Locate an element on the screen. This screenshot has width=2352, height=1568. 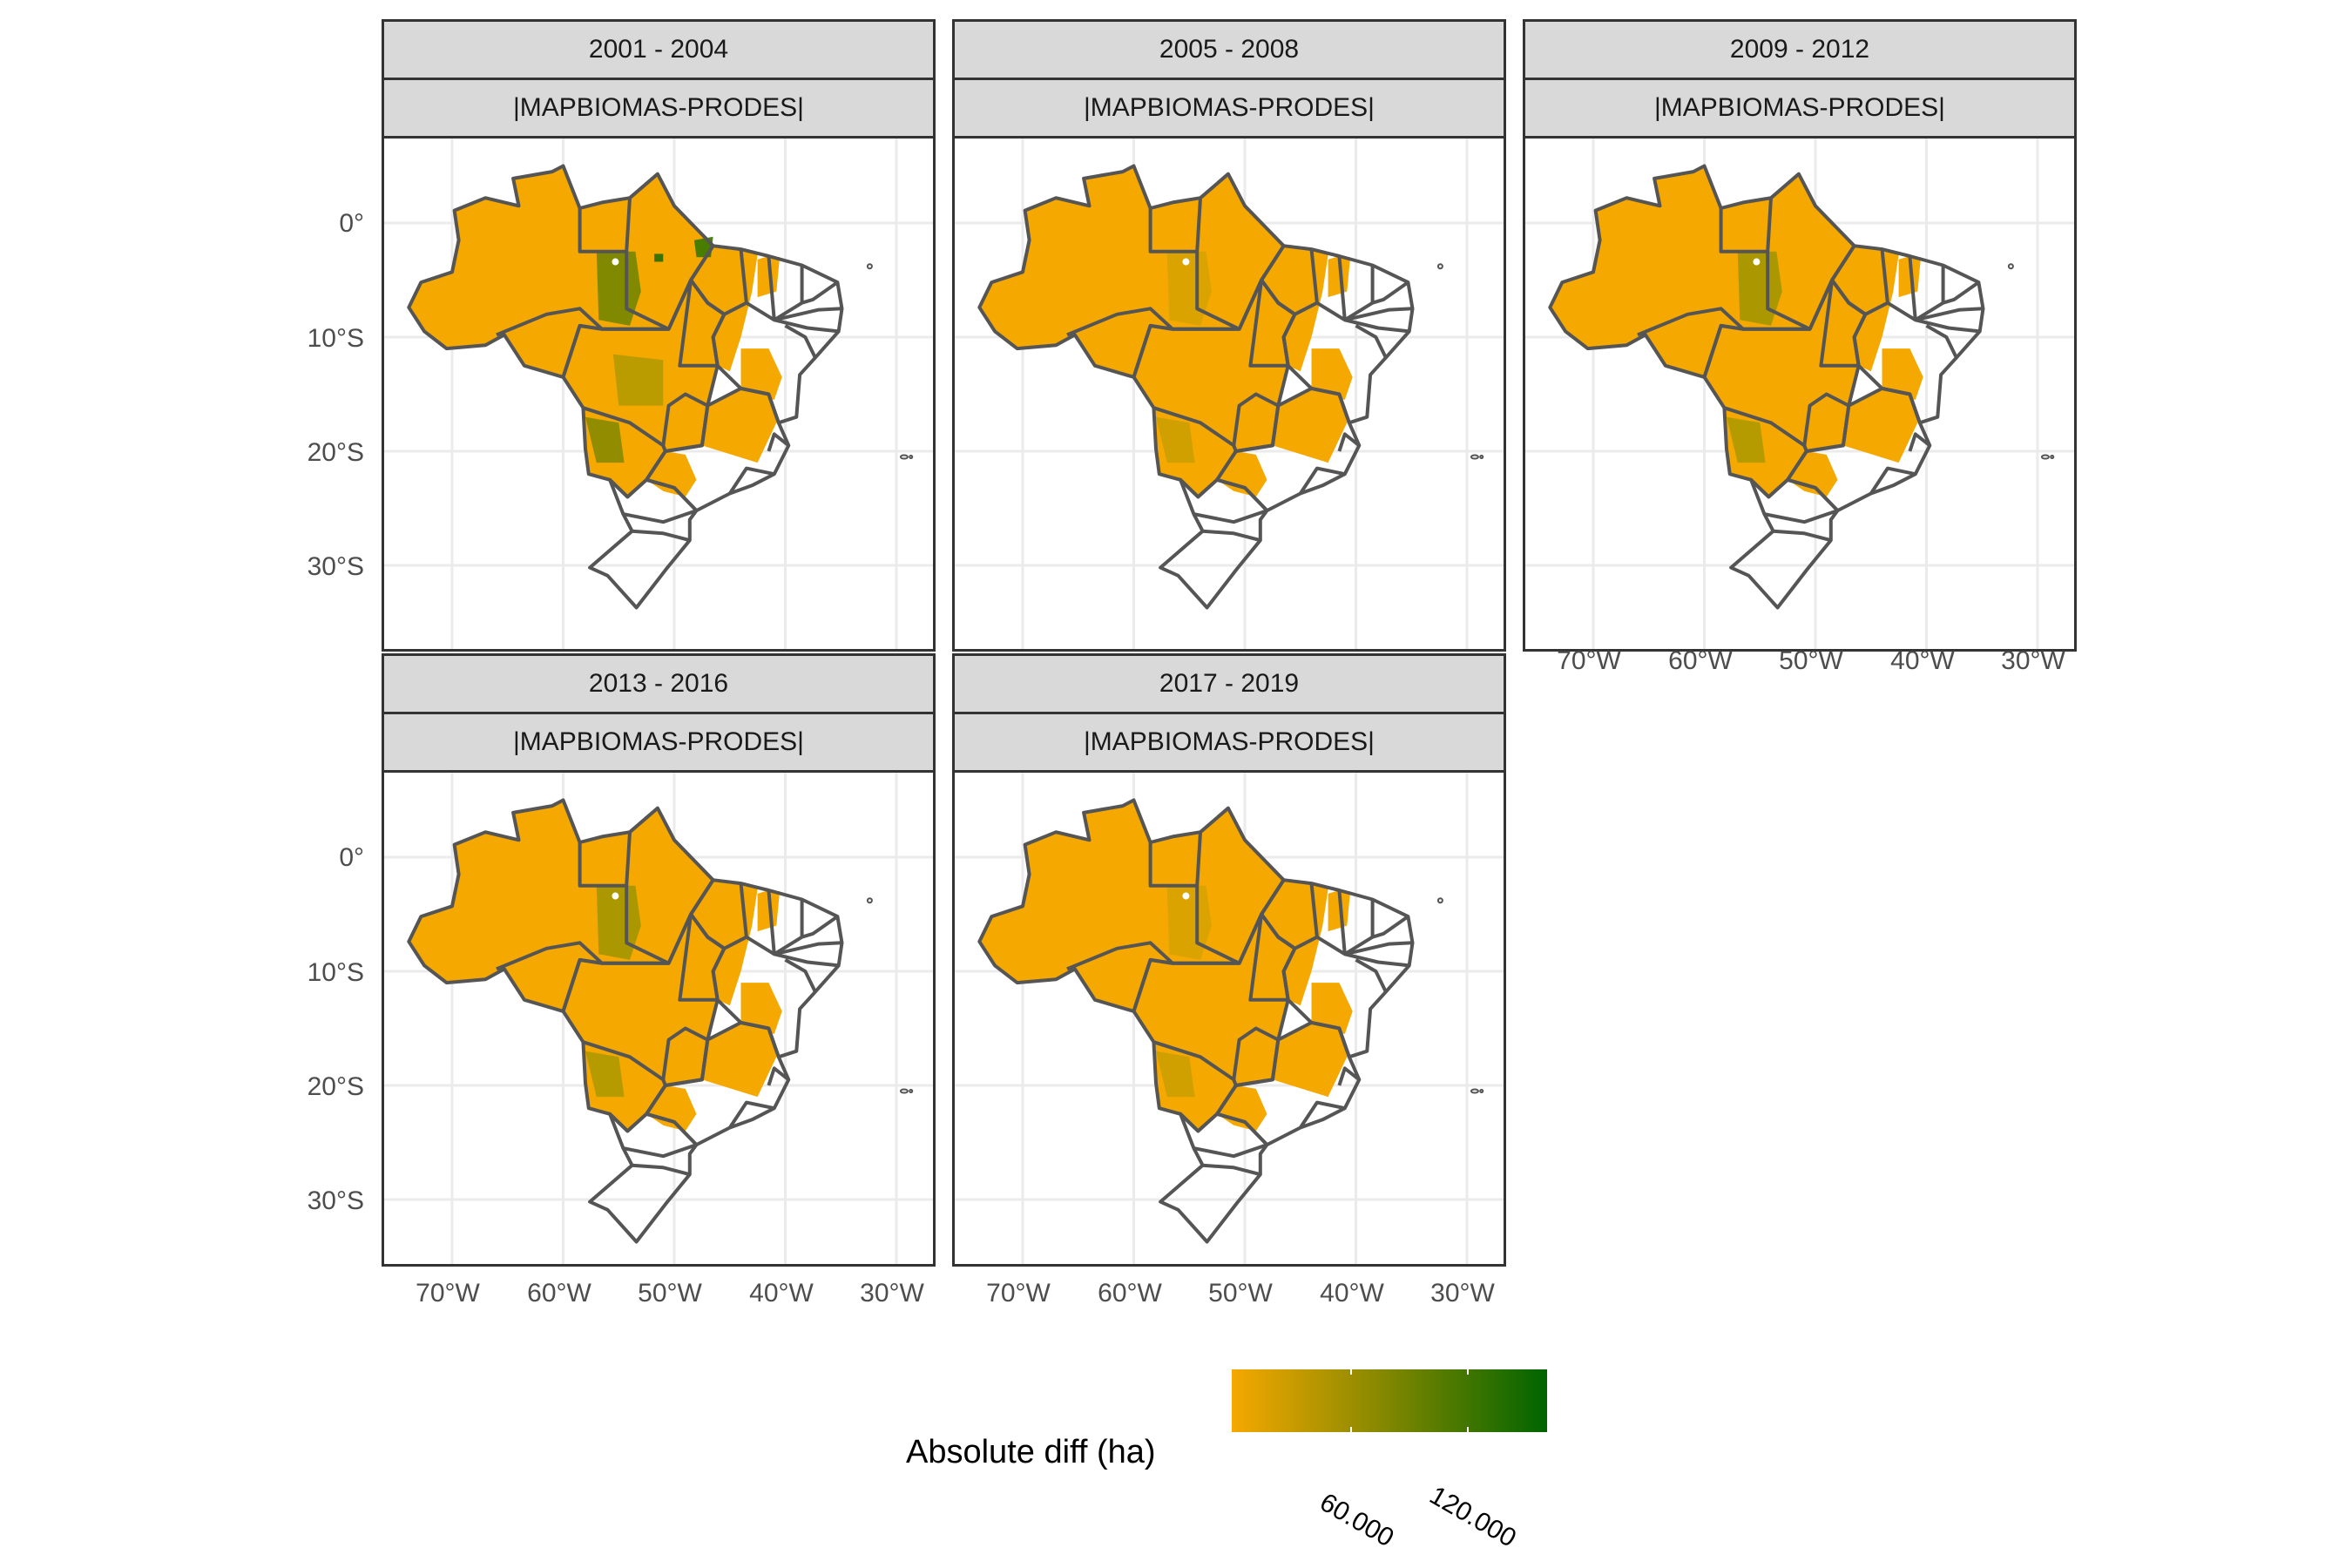
facet-period-label: 2001 - 2004 is located at coordinates (658, 49).